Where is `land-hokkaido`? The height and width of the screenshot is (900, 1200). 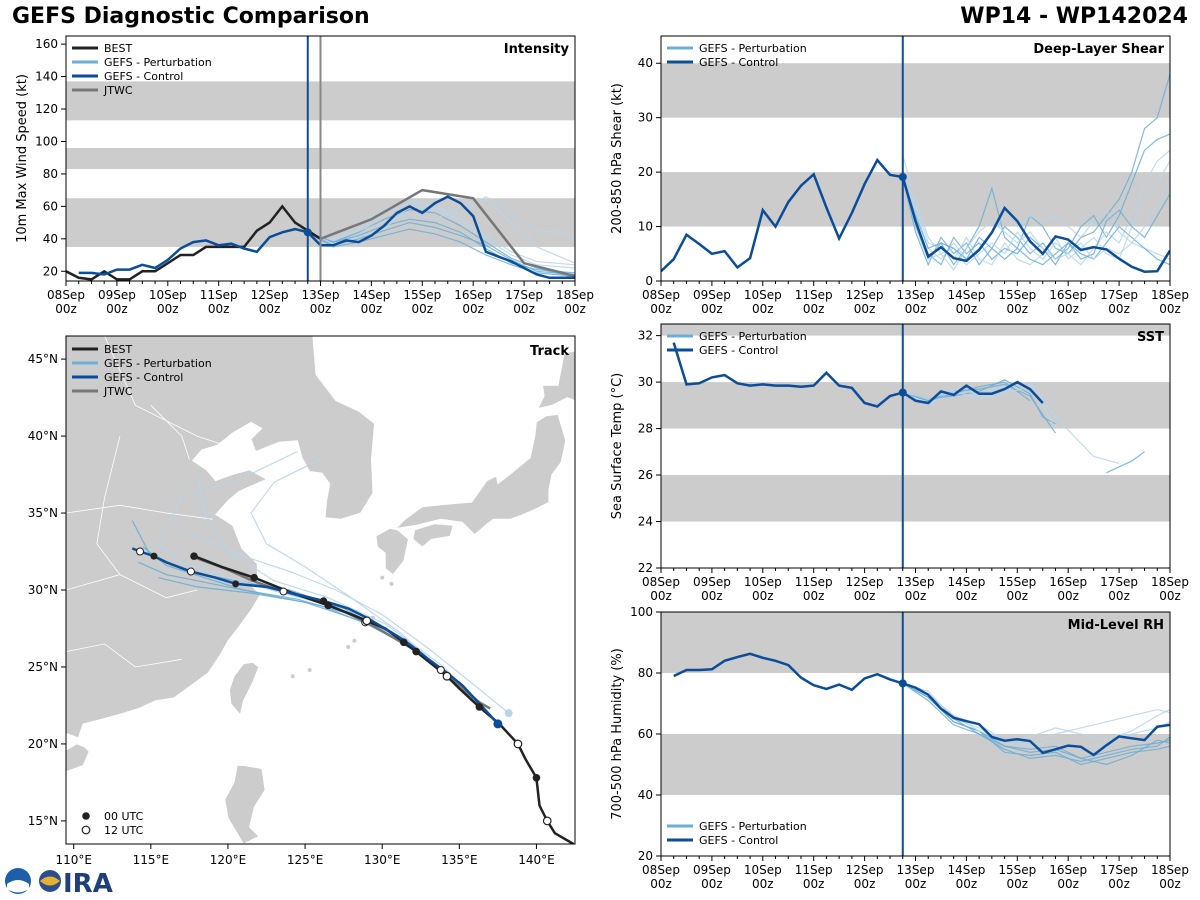 land-hokkaido is located at coordinates (556, 379).